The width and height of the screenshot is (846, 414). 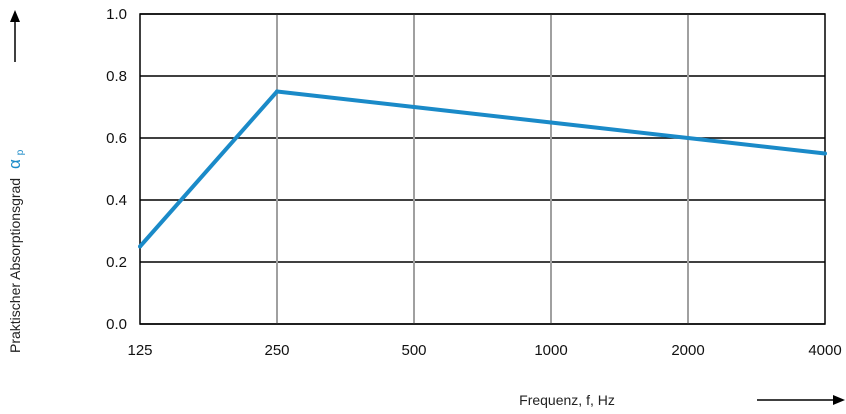 What do you see at coordinates (139, 350) in the screenshot?
I see `x-tick-label: 125` at bounding box center [139, 350].